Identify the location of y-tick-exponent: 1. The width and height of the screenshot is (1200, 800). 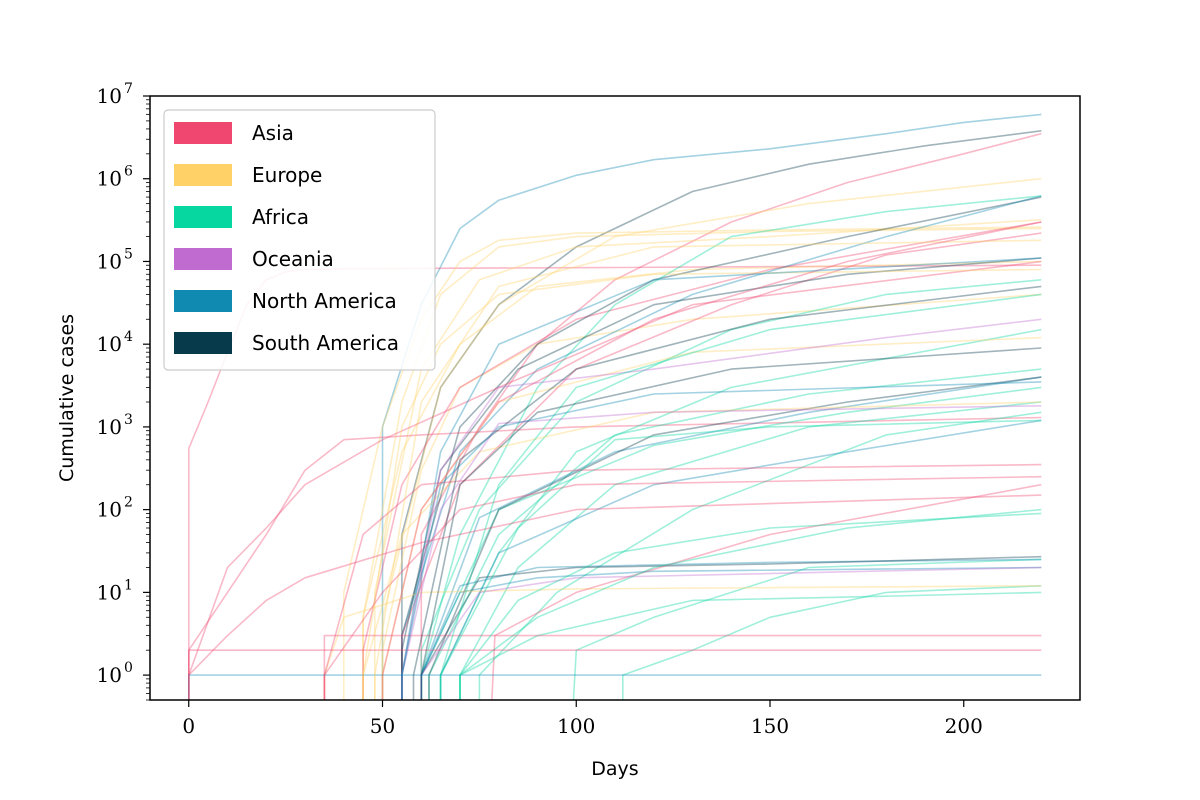
(128, 585).